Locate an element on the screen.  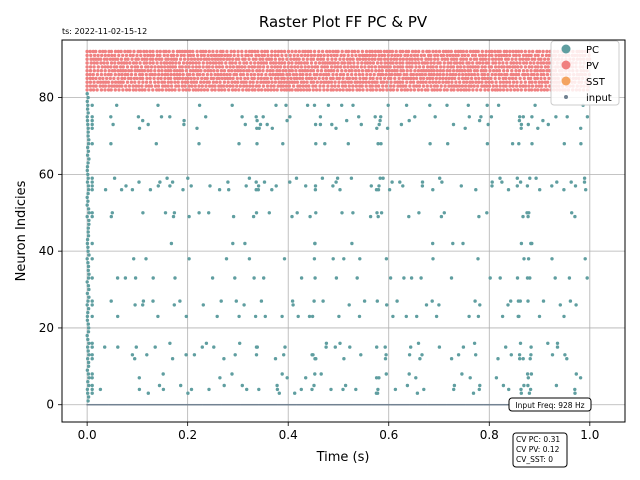
legend-marker-input is located at coordinates (566, 97).